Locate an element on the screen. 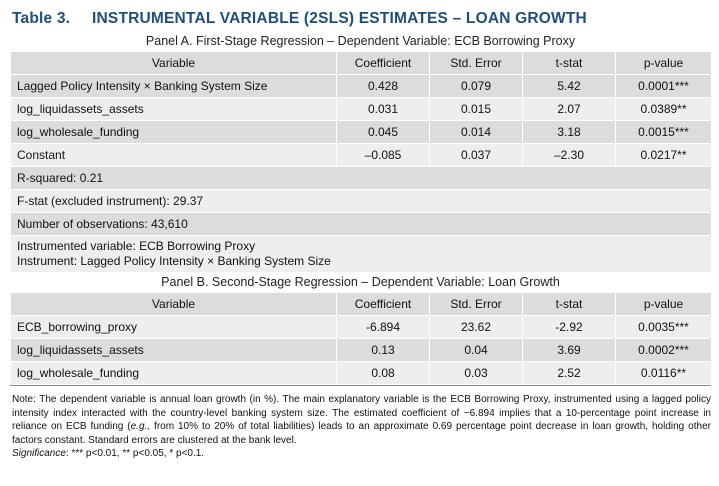 Image resolution: width=719 pixels, height=486 pixels. coefficient-cell: 0.13 is located at coordinates (383, 350).